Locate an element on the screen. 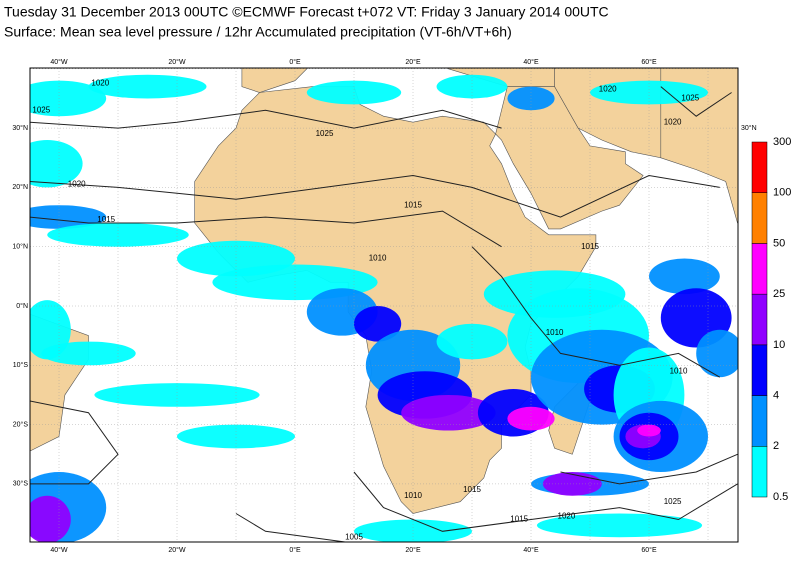 The height and width of the screenshot is (568, 800). colorbar-label: 100 is located at coordinates (782, 193).